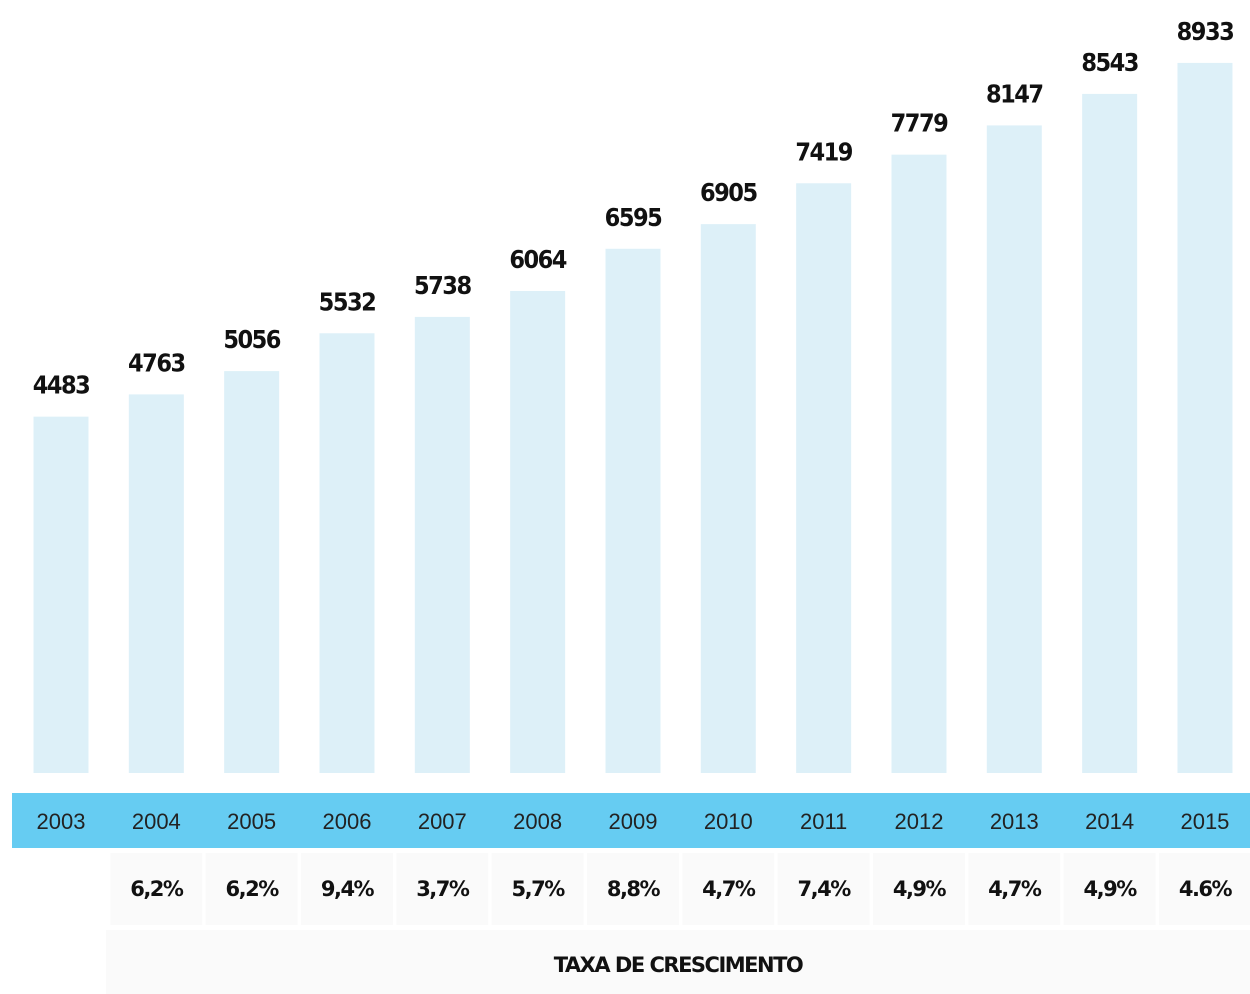 The width and height of the screenshot is (1250, 994). What do you see at coordinates (633, 217) in the screenshot?
I see `value-label: 6595` at bounding box center [633, 217].